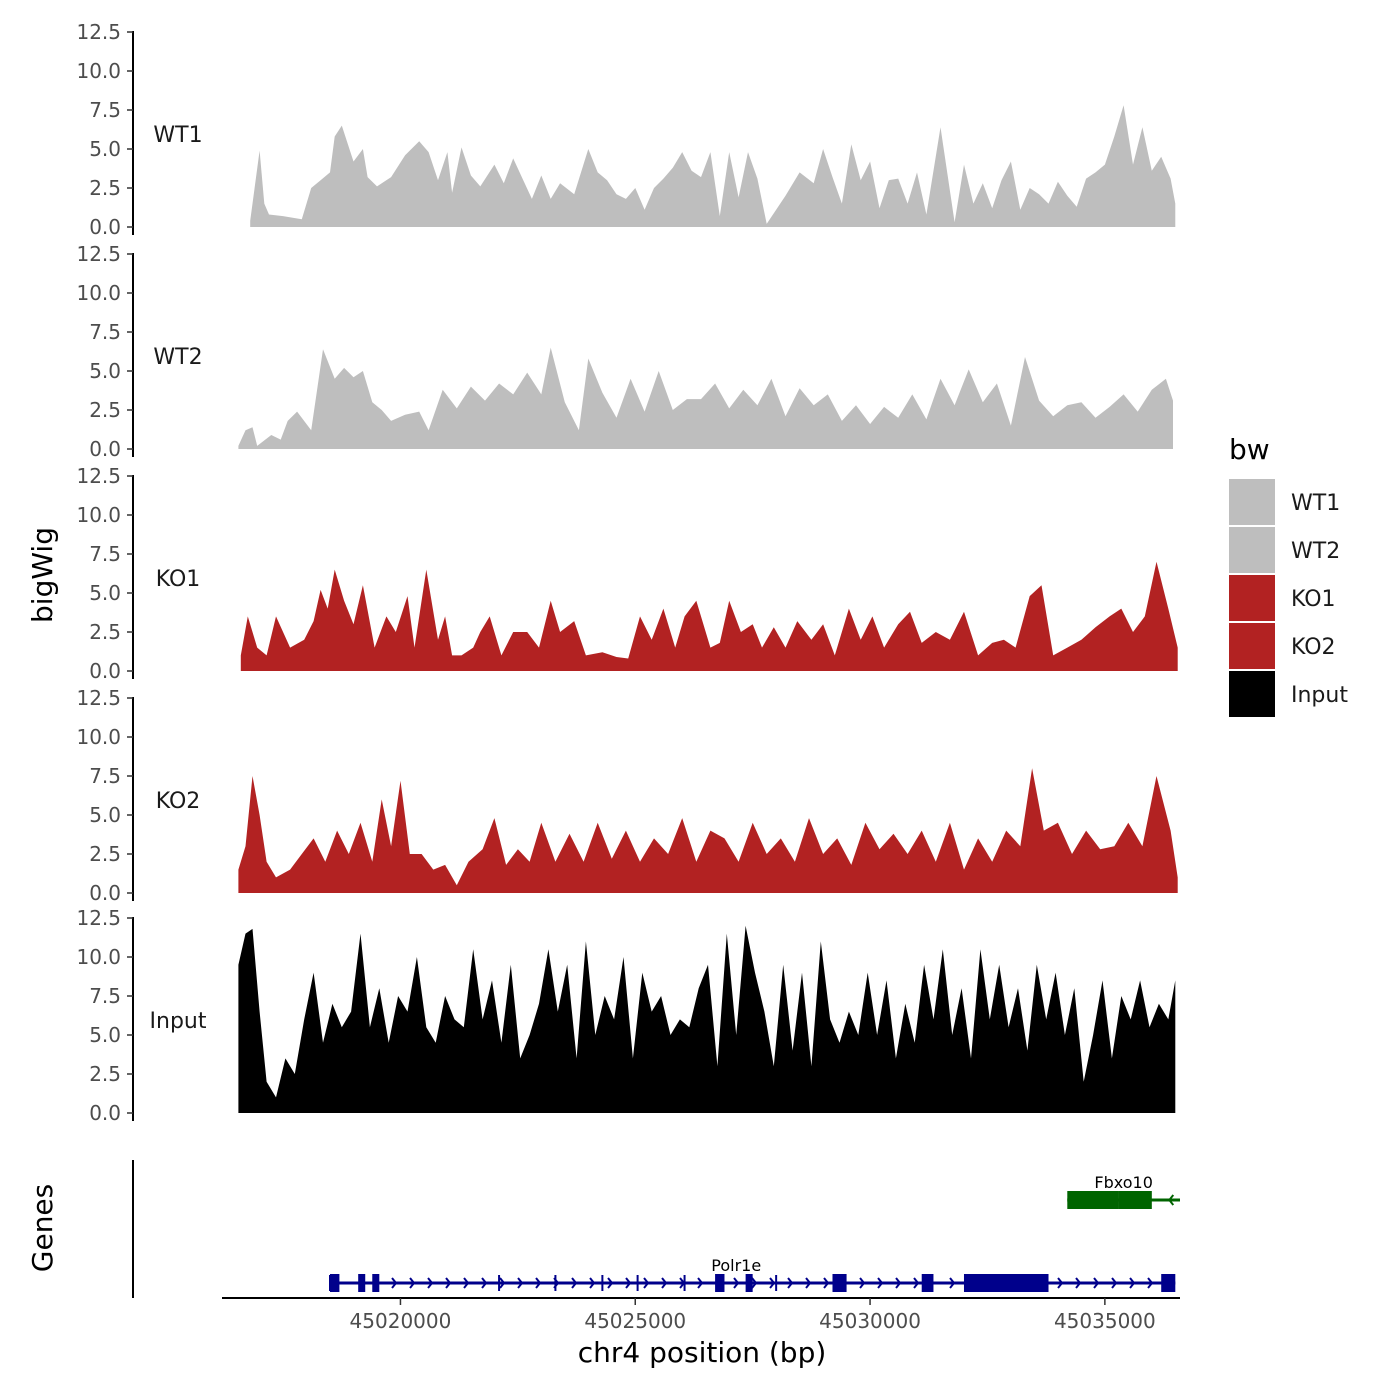 Image resolution: width=1400 pixels, height=1400 pixels. I want to click on legend-item-ko2: KO2, so click(1282, 646).